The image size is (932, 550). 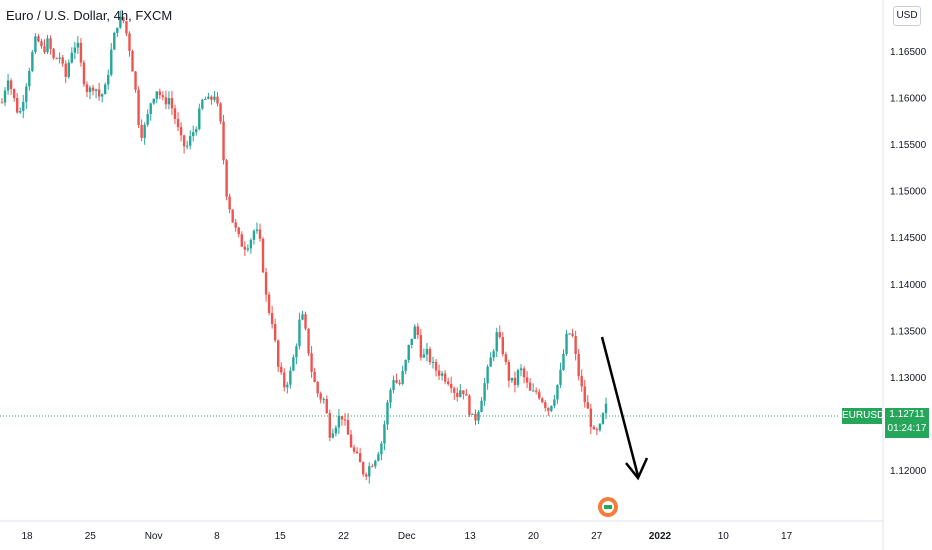 What do you see at coordinates (471, 536) in the screenshot?
I see `time-tick-label: 13` at bounding box center [471, 536].